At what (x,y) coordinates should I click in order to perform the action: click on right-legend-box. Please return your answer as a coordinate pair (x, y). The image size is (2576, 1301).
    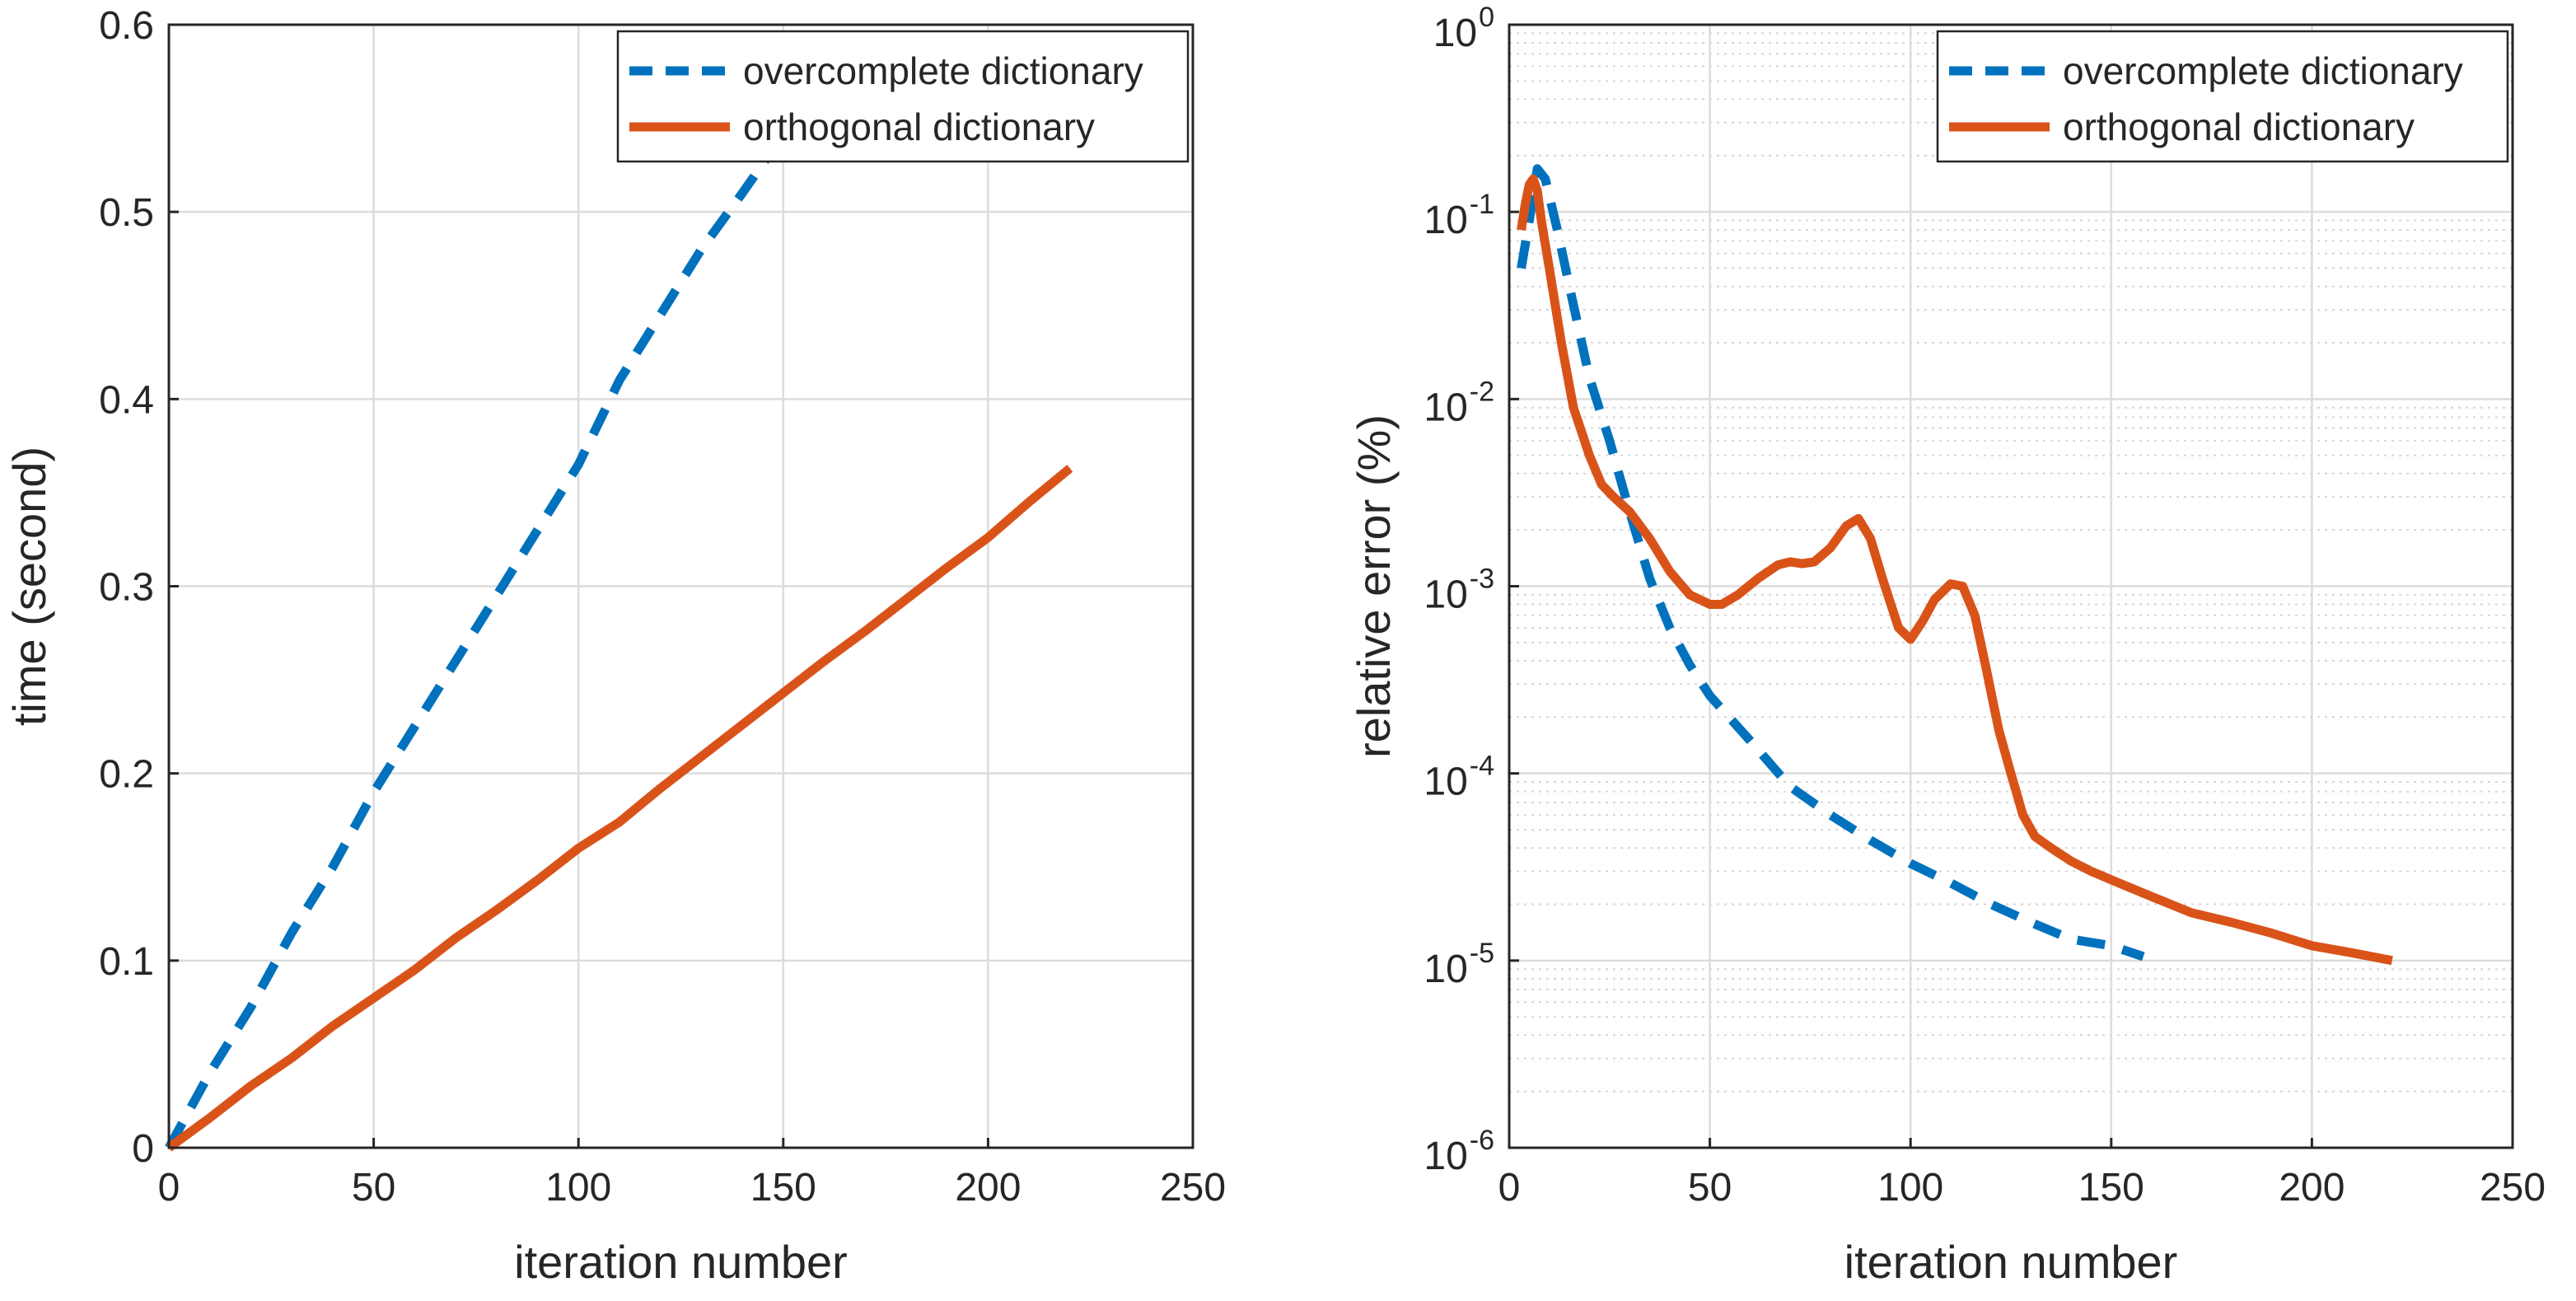
    Looking at the image, I should click on (2222, 97).